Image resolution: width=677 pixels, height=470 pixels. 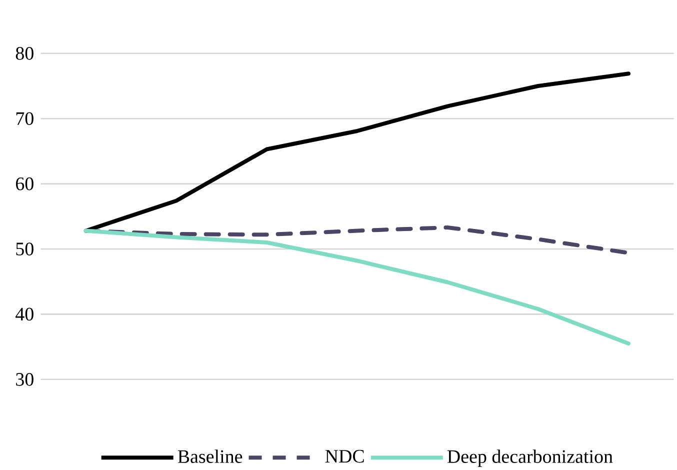 What do you see at coordinates (210, 457) in the screenshot?
I see `legend-label: Baseline` at bounding box center [210, 457].